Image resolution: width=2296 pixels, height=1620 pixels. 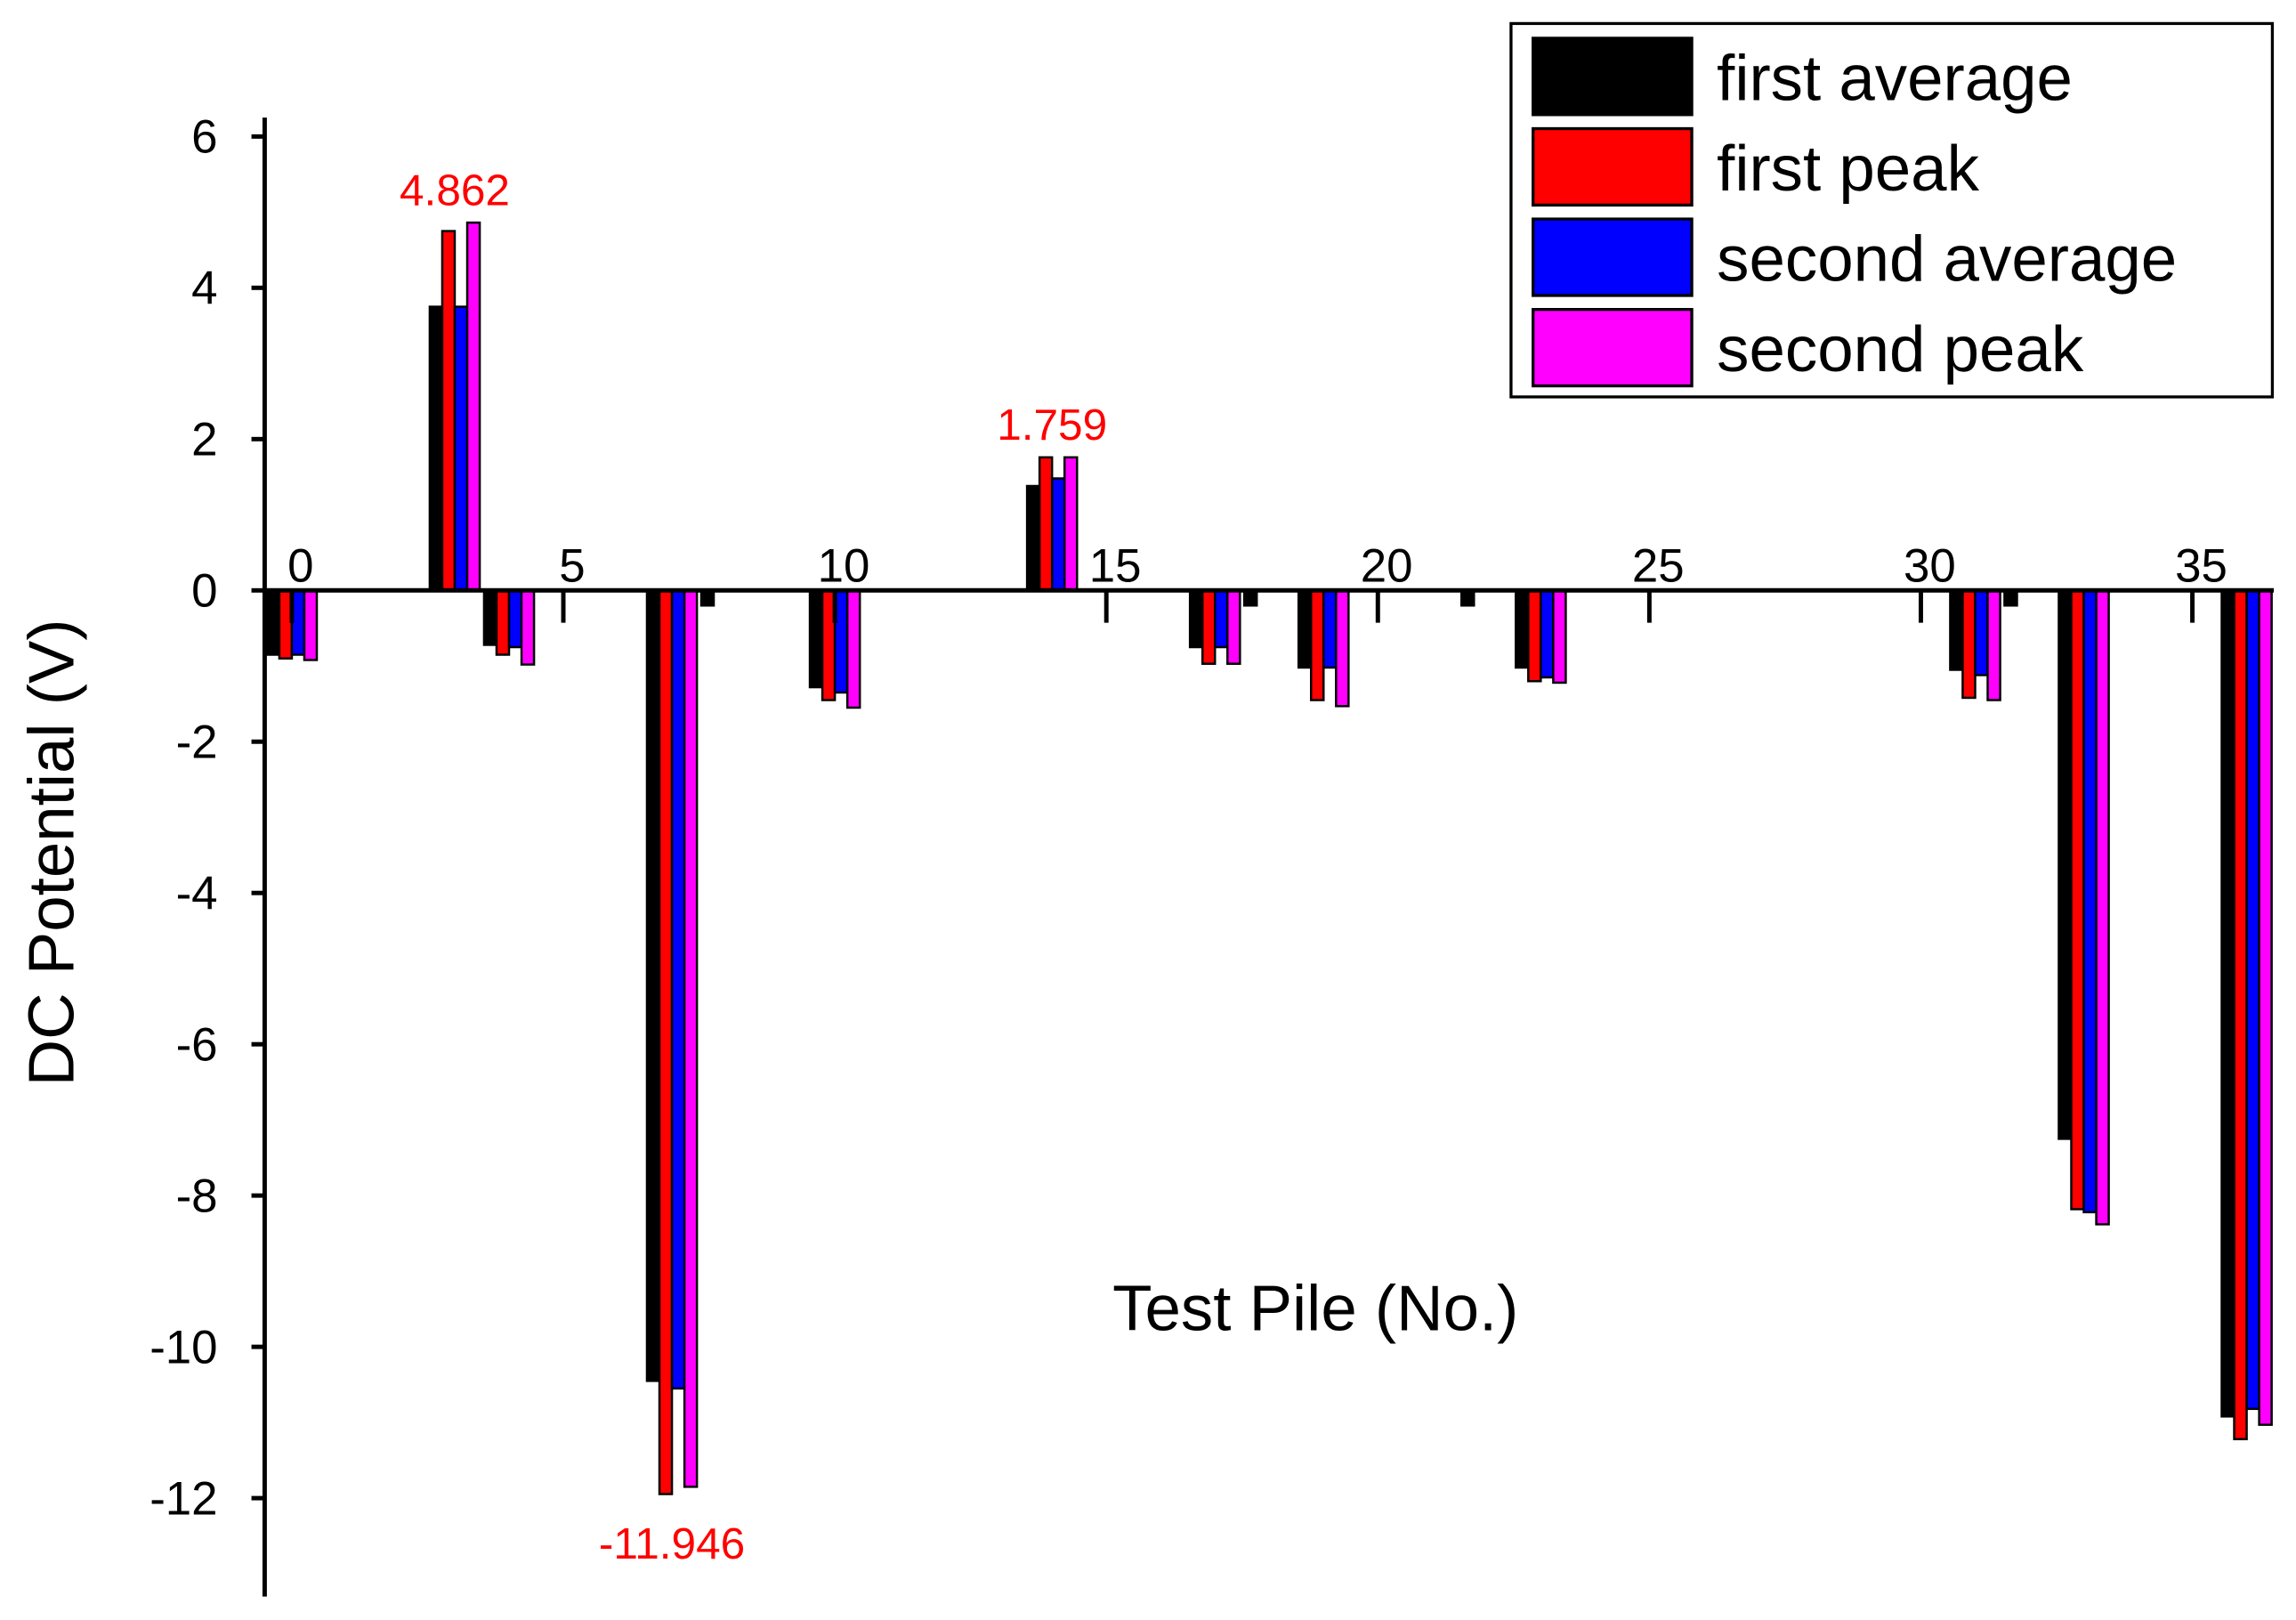 What do you see at coordinates (2201, 565) in the screenshot?
I see `x-tick-label: 35` at bounding box center [2201, 565].